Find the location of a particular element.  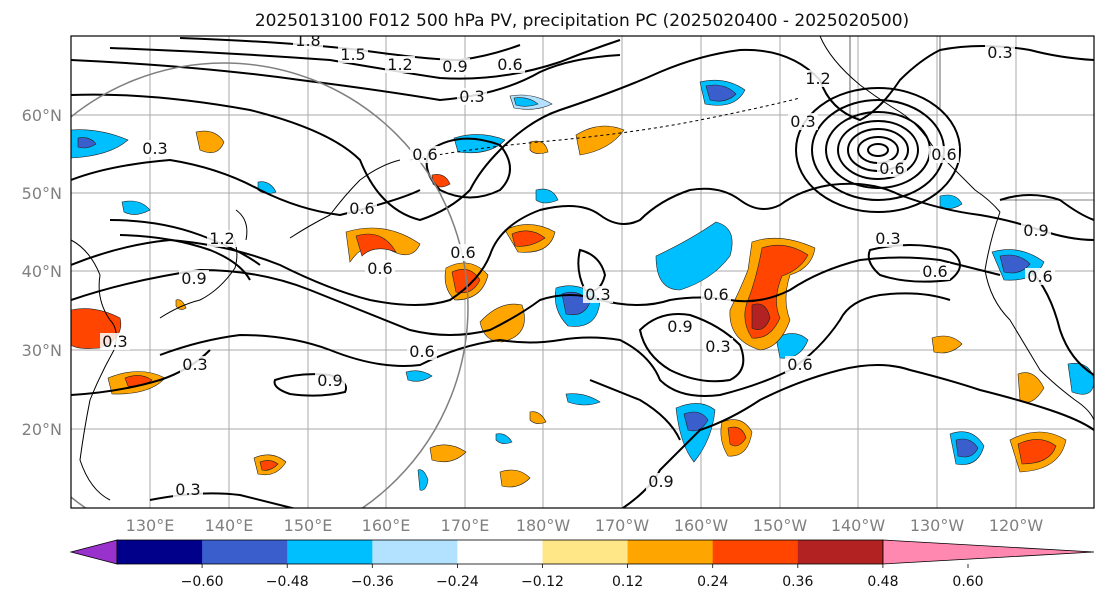

lon-label: 140°W is located at coordinates (858, 525).